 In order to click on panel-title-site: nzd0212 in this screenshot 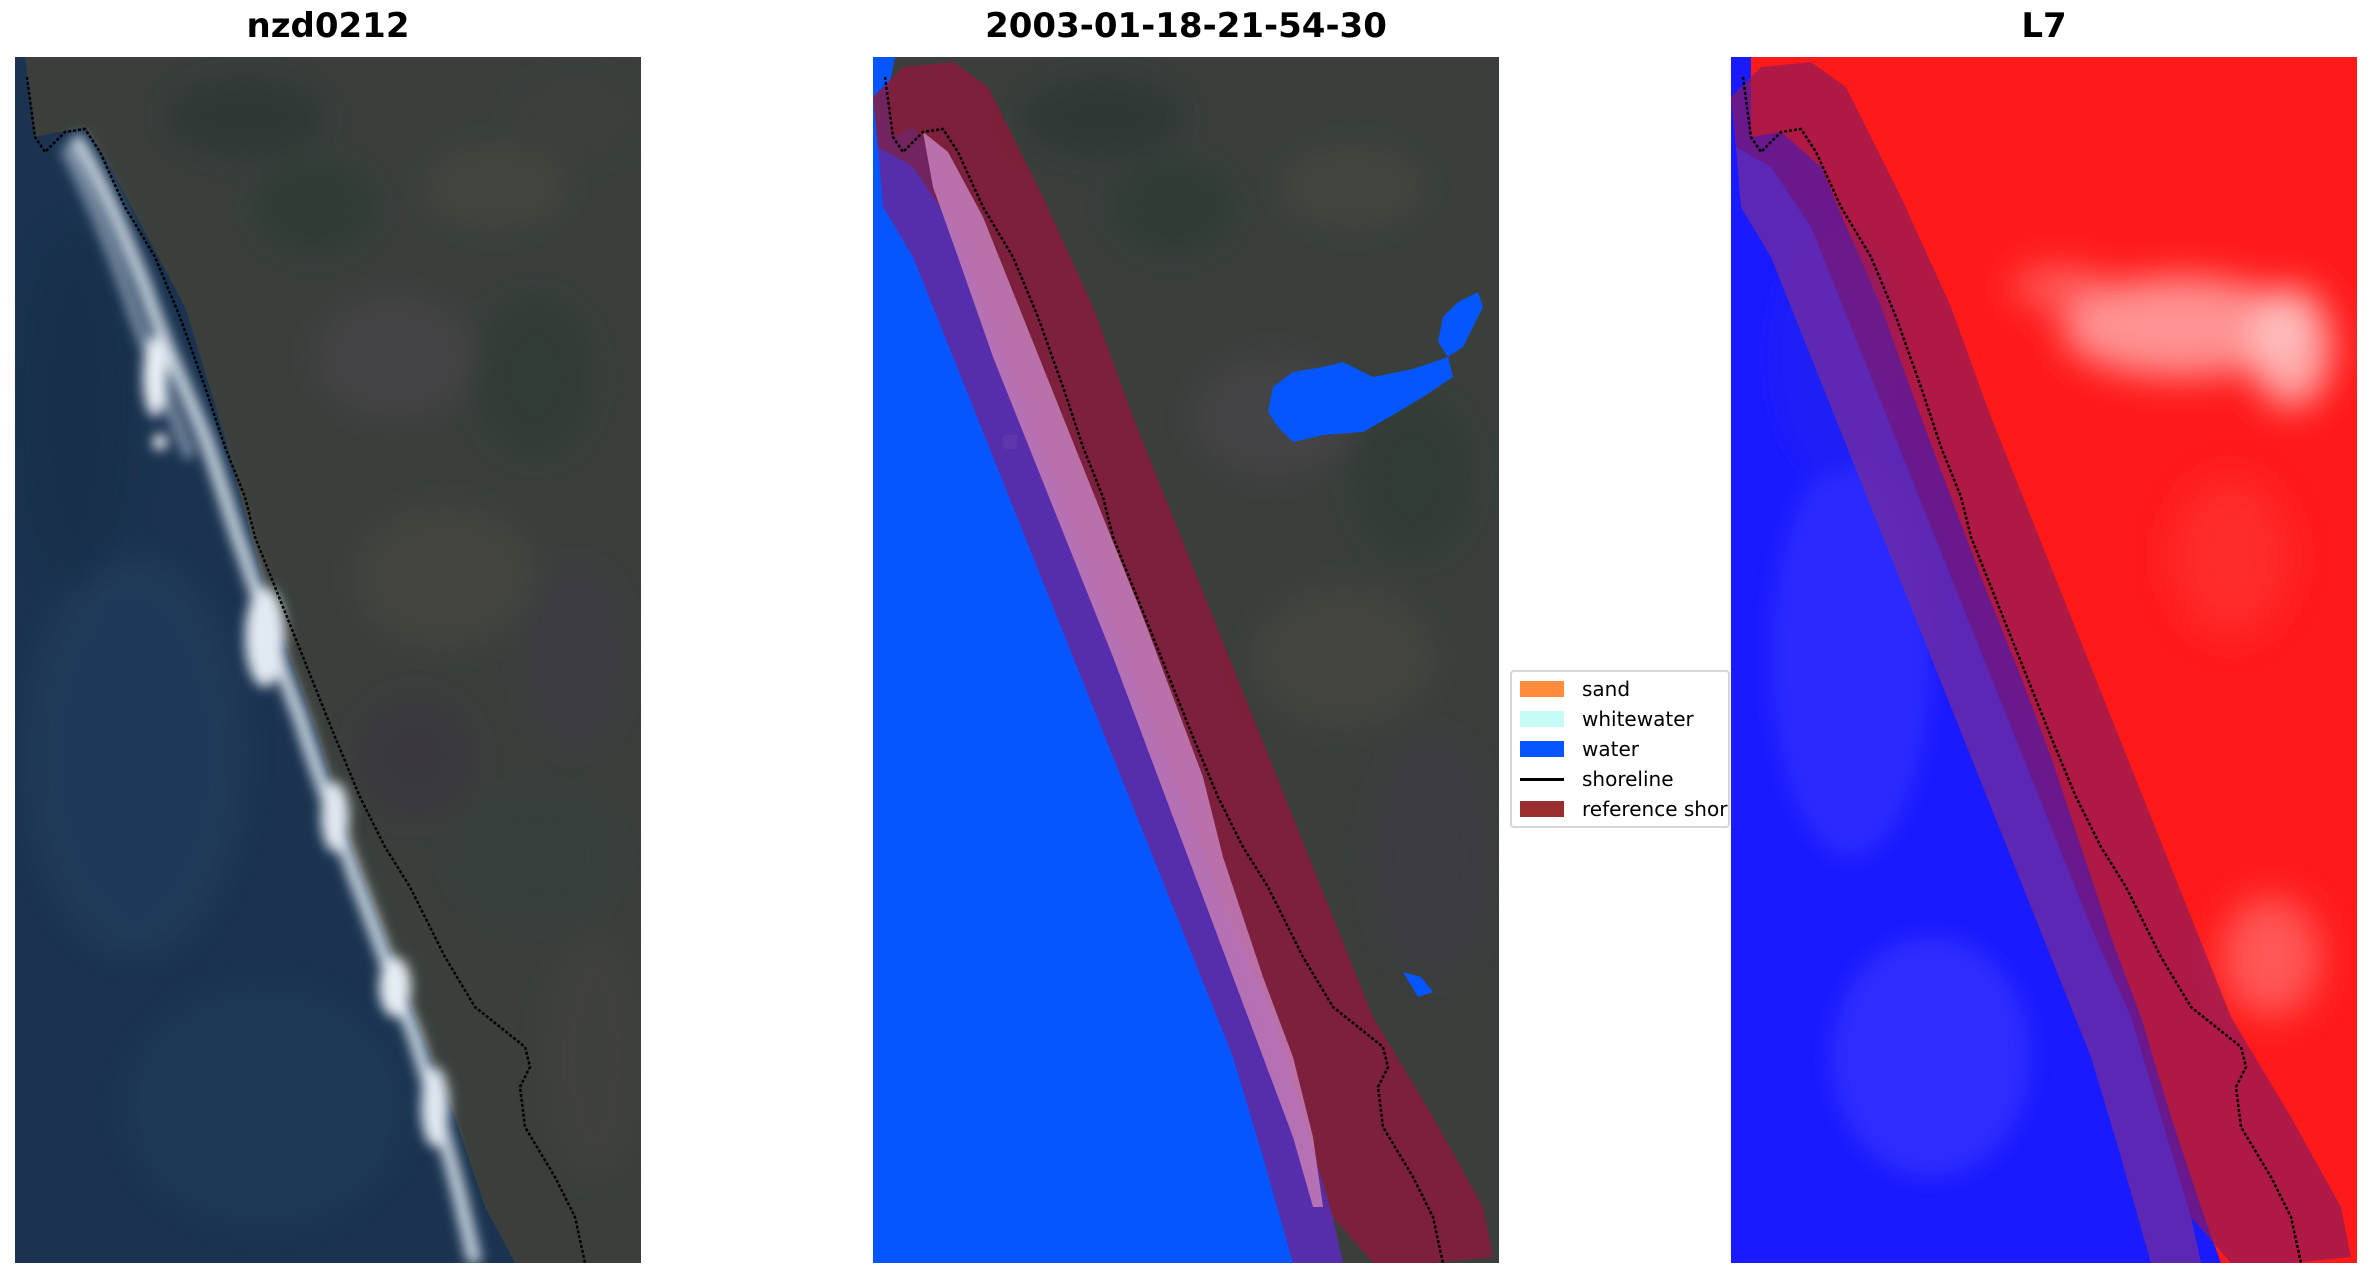, I will do `click(328, 26)`.